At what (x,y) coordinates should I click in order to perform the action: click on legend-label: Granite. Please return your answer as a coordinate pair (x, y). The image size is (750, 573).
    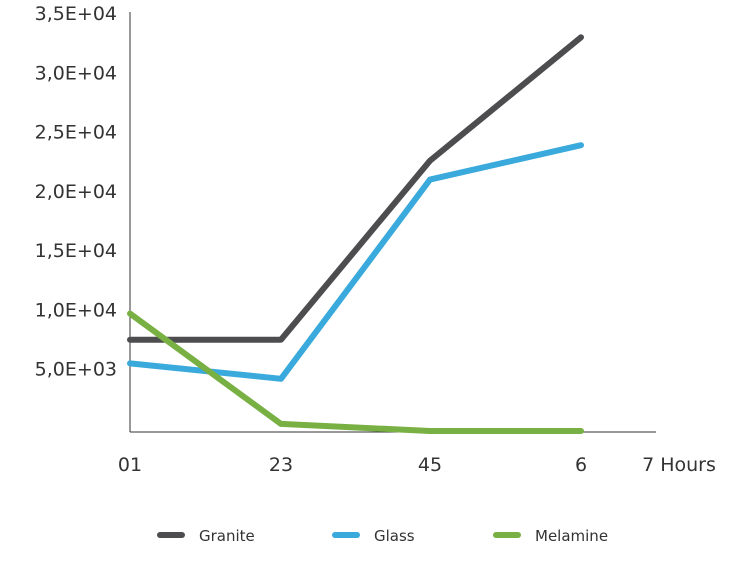
    Looking at the image, I should click on (227, 536).